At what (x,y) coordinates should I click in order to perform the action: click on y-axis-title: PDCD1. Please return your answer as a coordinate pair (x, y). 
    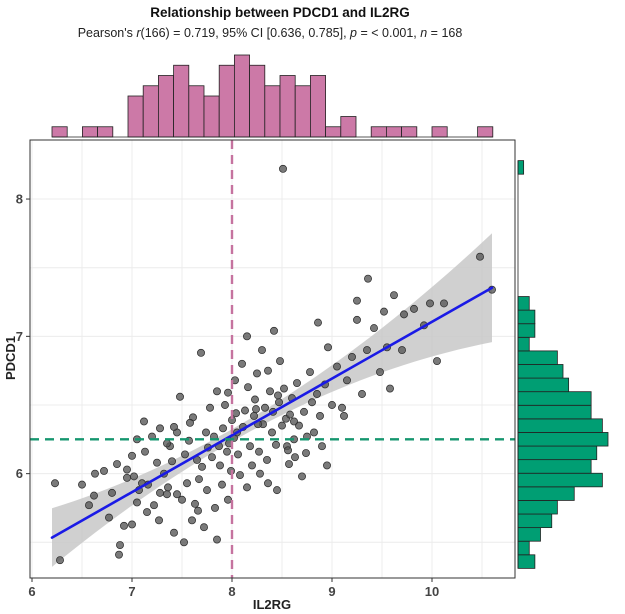
    Looking at the image, I should click on (10, 358).